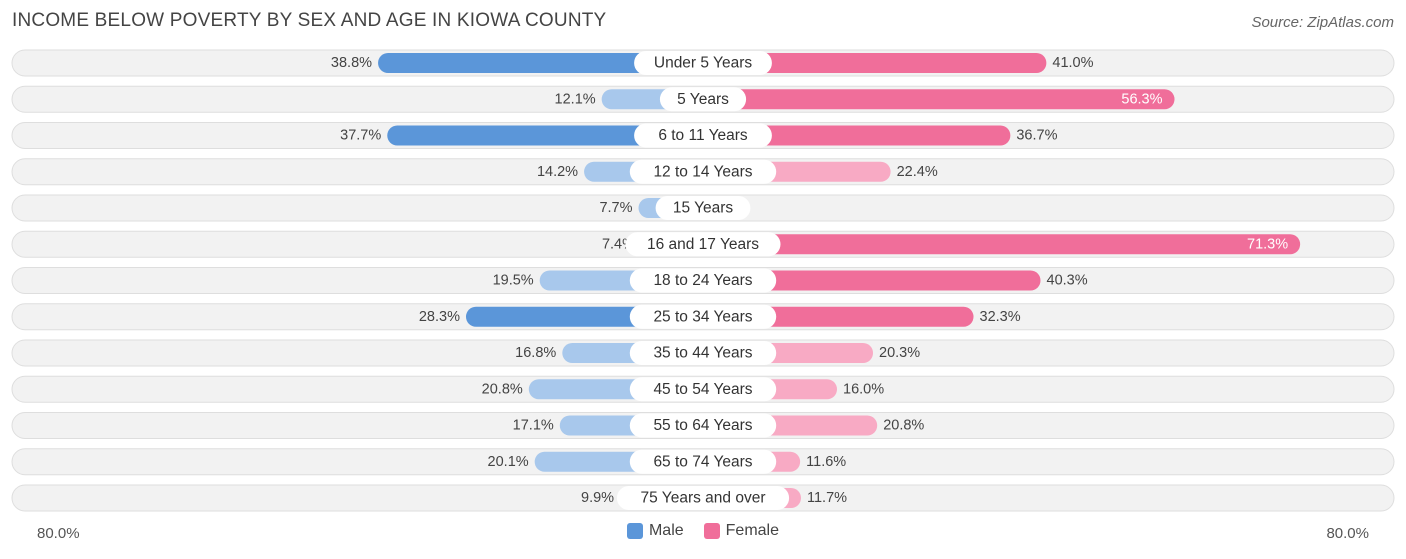 The width and height of the screenshot is (1406, 559). I want to click on category-label: 35 to 44 Years, so click(702, 353).